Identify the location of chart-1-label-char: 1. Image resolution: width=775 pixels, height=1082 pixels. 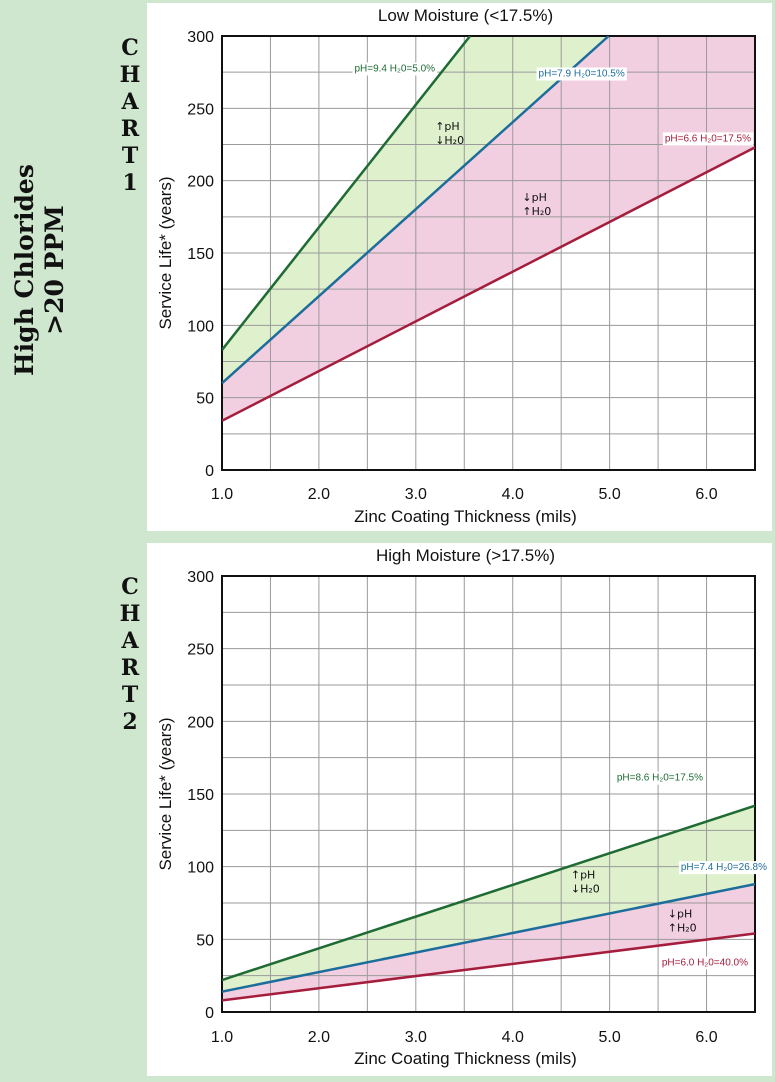
(130, 183).